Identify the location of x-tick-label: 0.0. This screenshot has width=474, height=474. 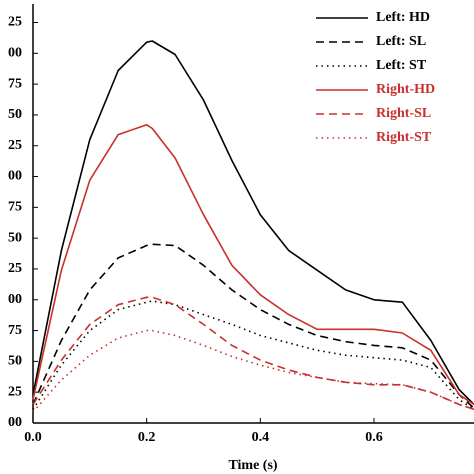
(33, 437).